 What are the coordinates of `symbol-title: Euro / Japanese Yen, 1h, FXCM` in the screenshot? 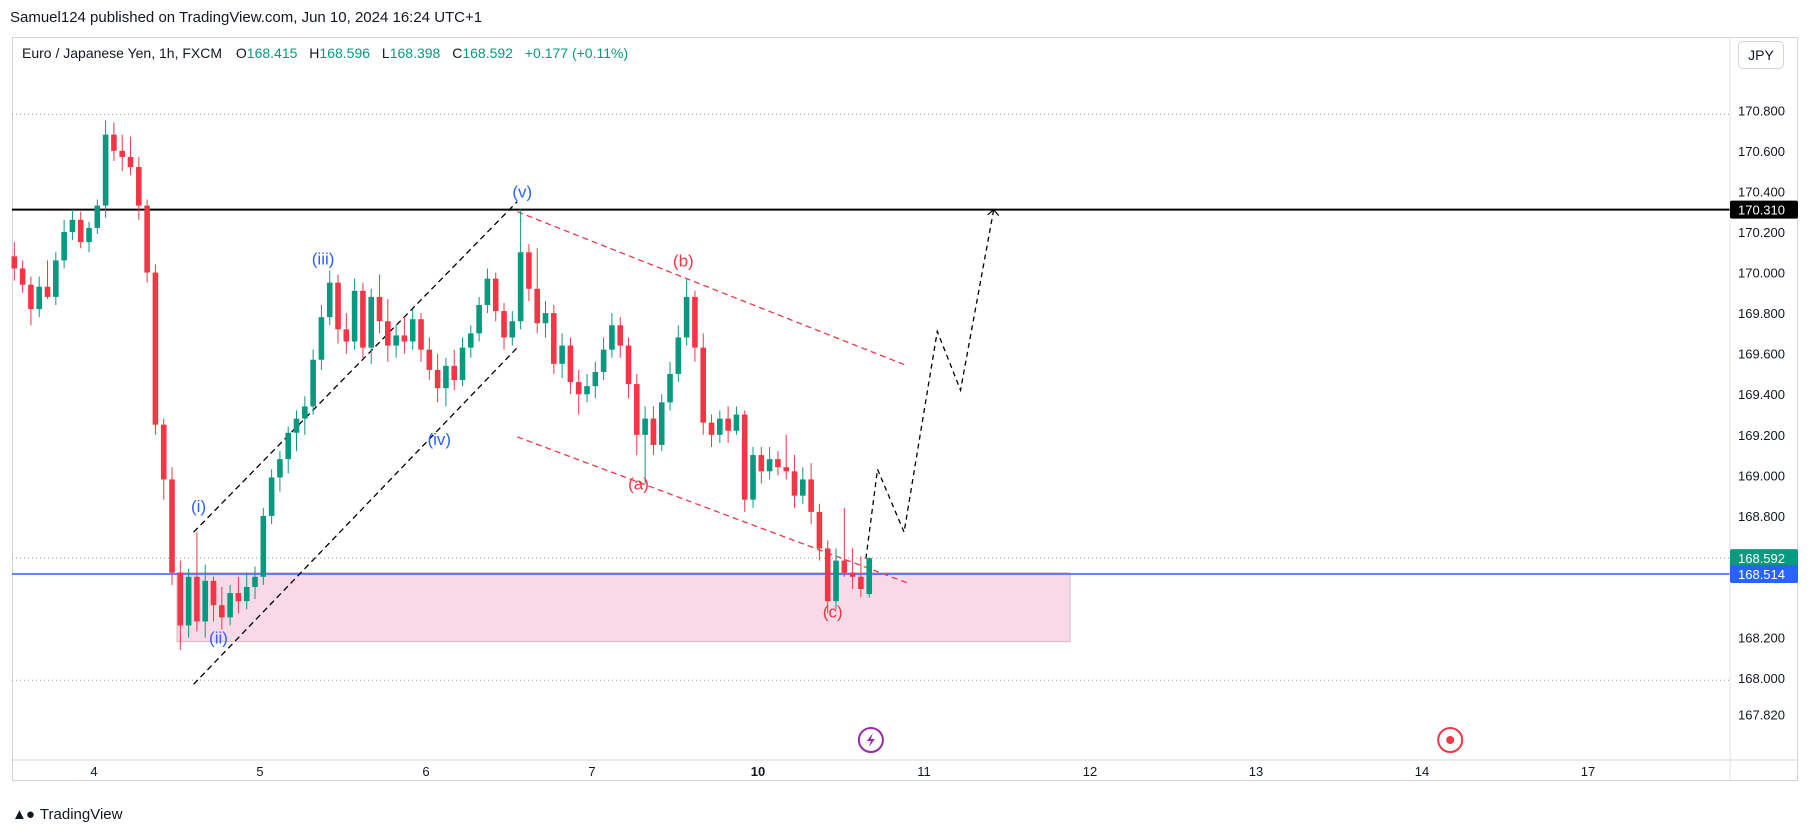 It's located at (122, 53).